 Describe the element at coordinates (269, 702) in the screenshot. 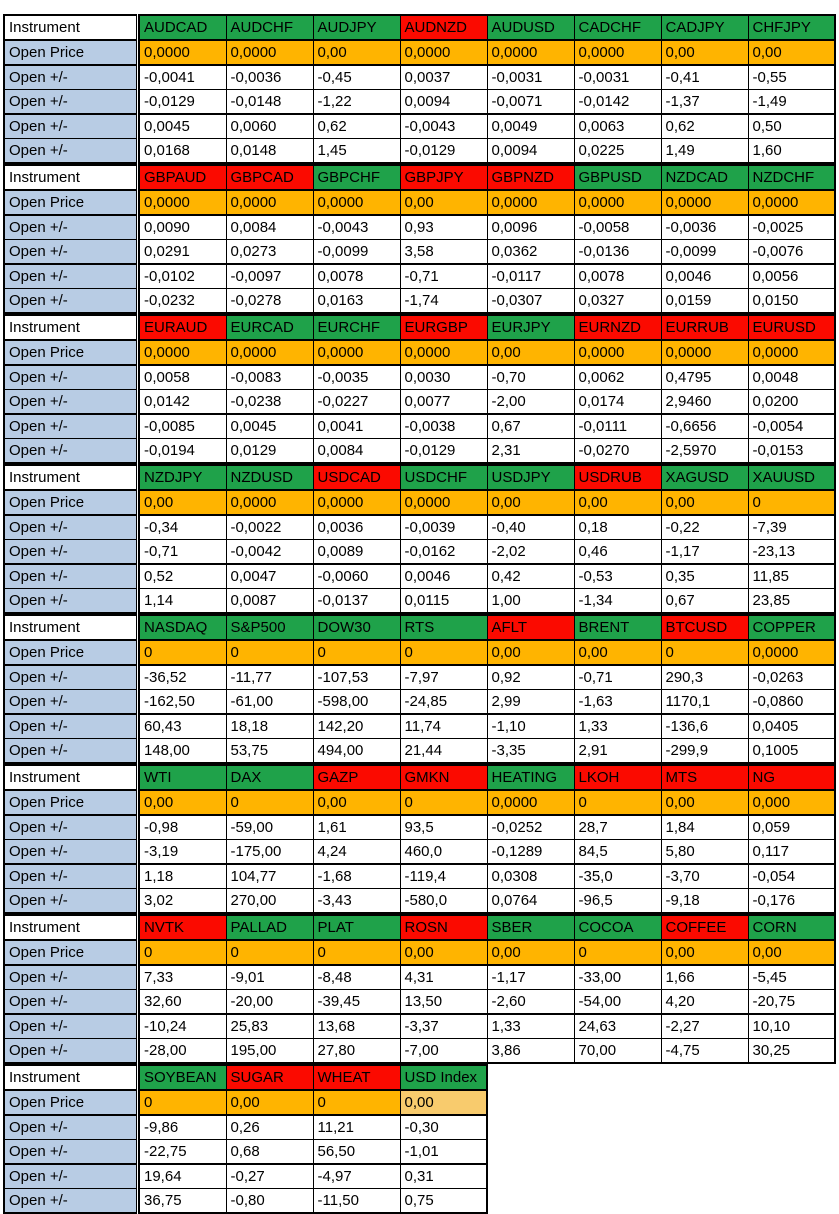

I see `open-change-cell: -61,00` at that location.